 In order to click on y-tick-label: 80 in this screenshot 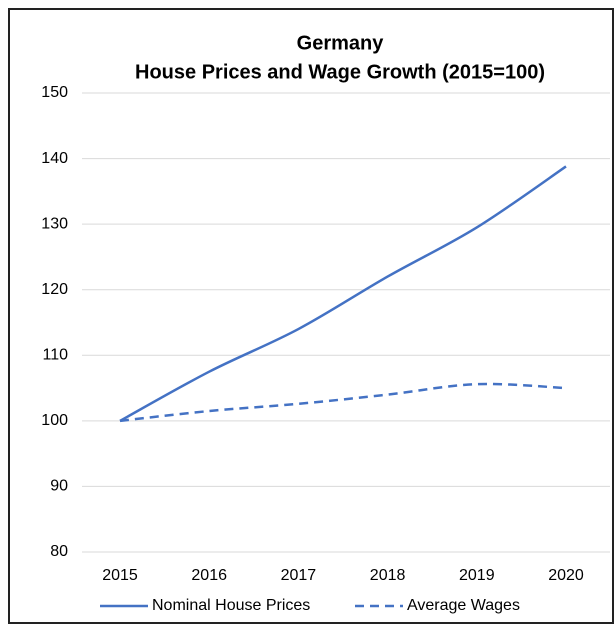, I will do `click(59, 551)`.